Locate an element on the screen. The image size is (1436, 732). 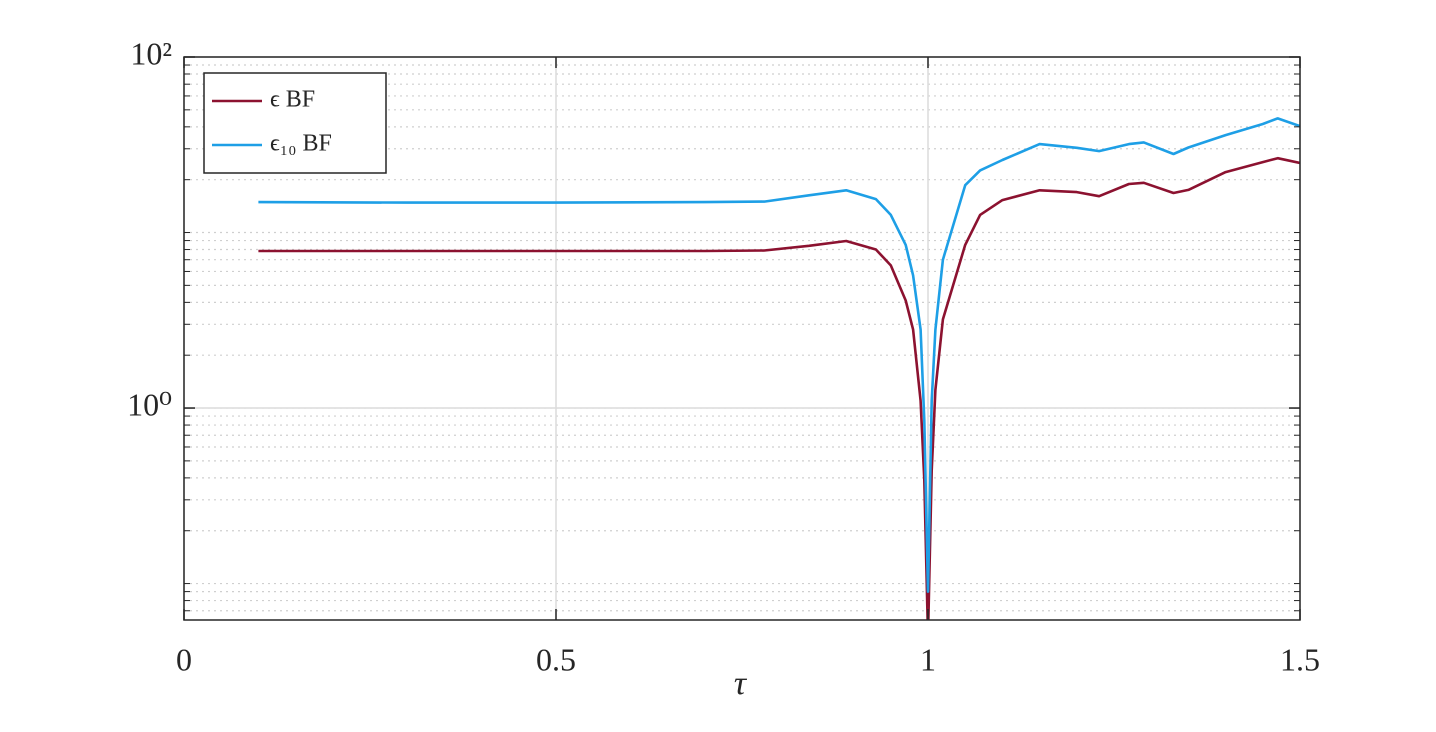
y-tick-label: 10⁰ is located at coordinates (149, 404).